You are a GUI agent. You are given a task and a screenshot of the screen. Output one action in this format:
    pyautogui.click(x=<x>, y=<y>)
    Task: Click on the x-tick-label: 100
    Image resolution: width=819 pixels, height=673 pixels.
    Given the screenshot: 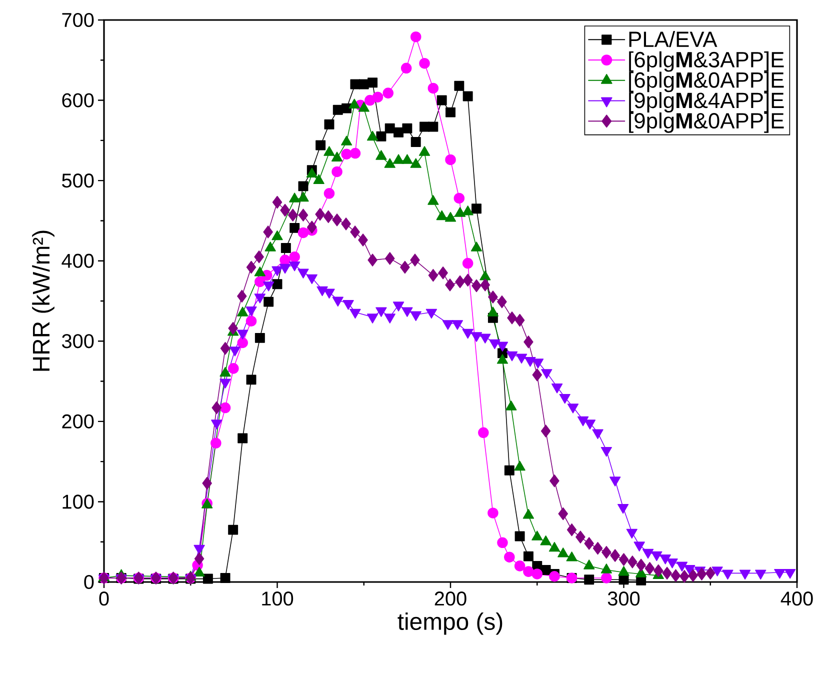 What is the action you would take?
    pyautogui.click(x=278, y=599)
    